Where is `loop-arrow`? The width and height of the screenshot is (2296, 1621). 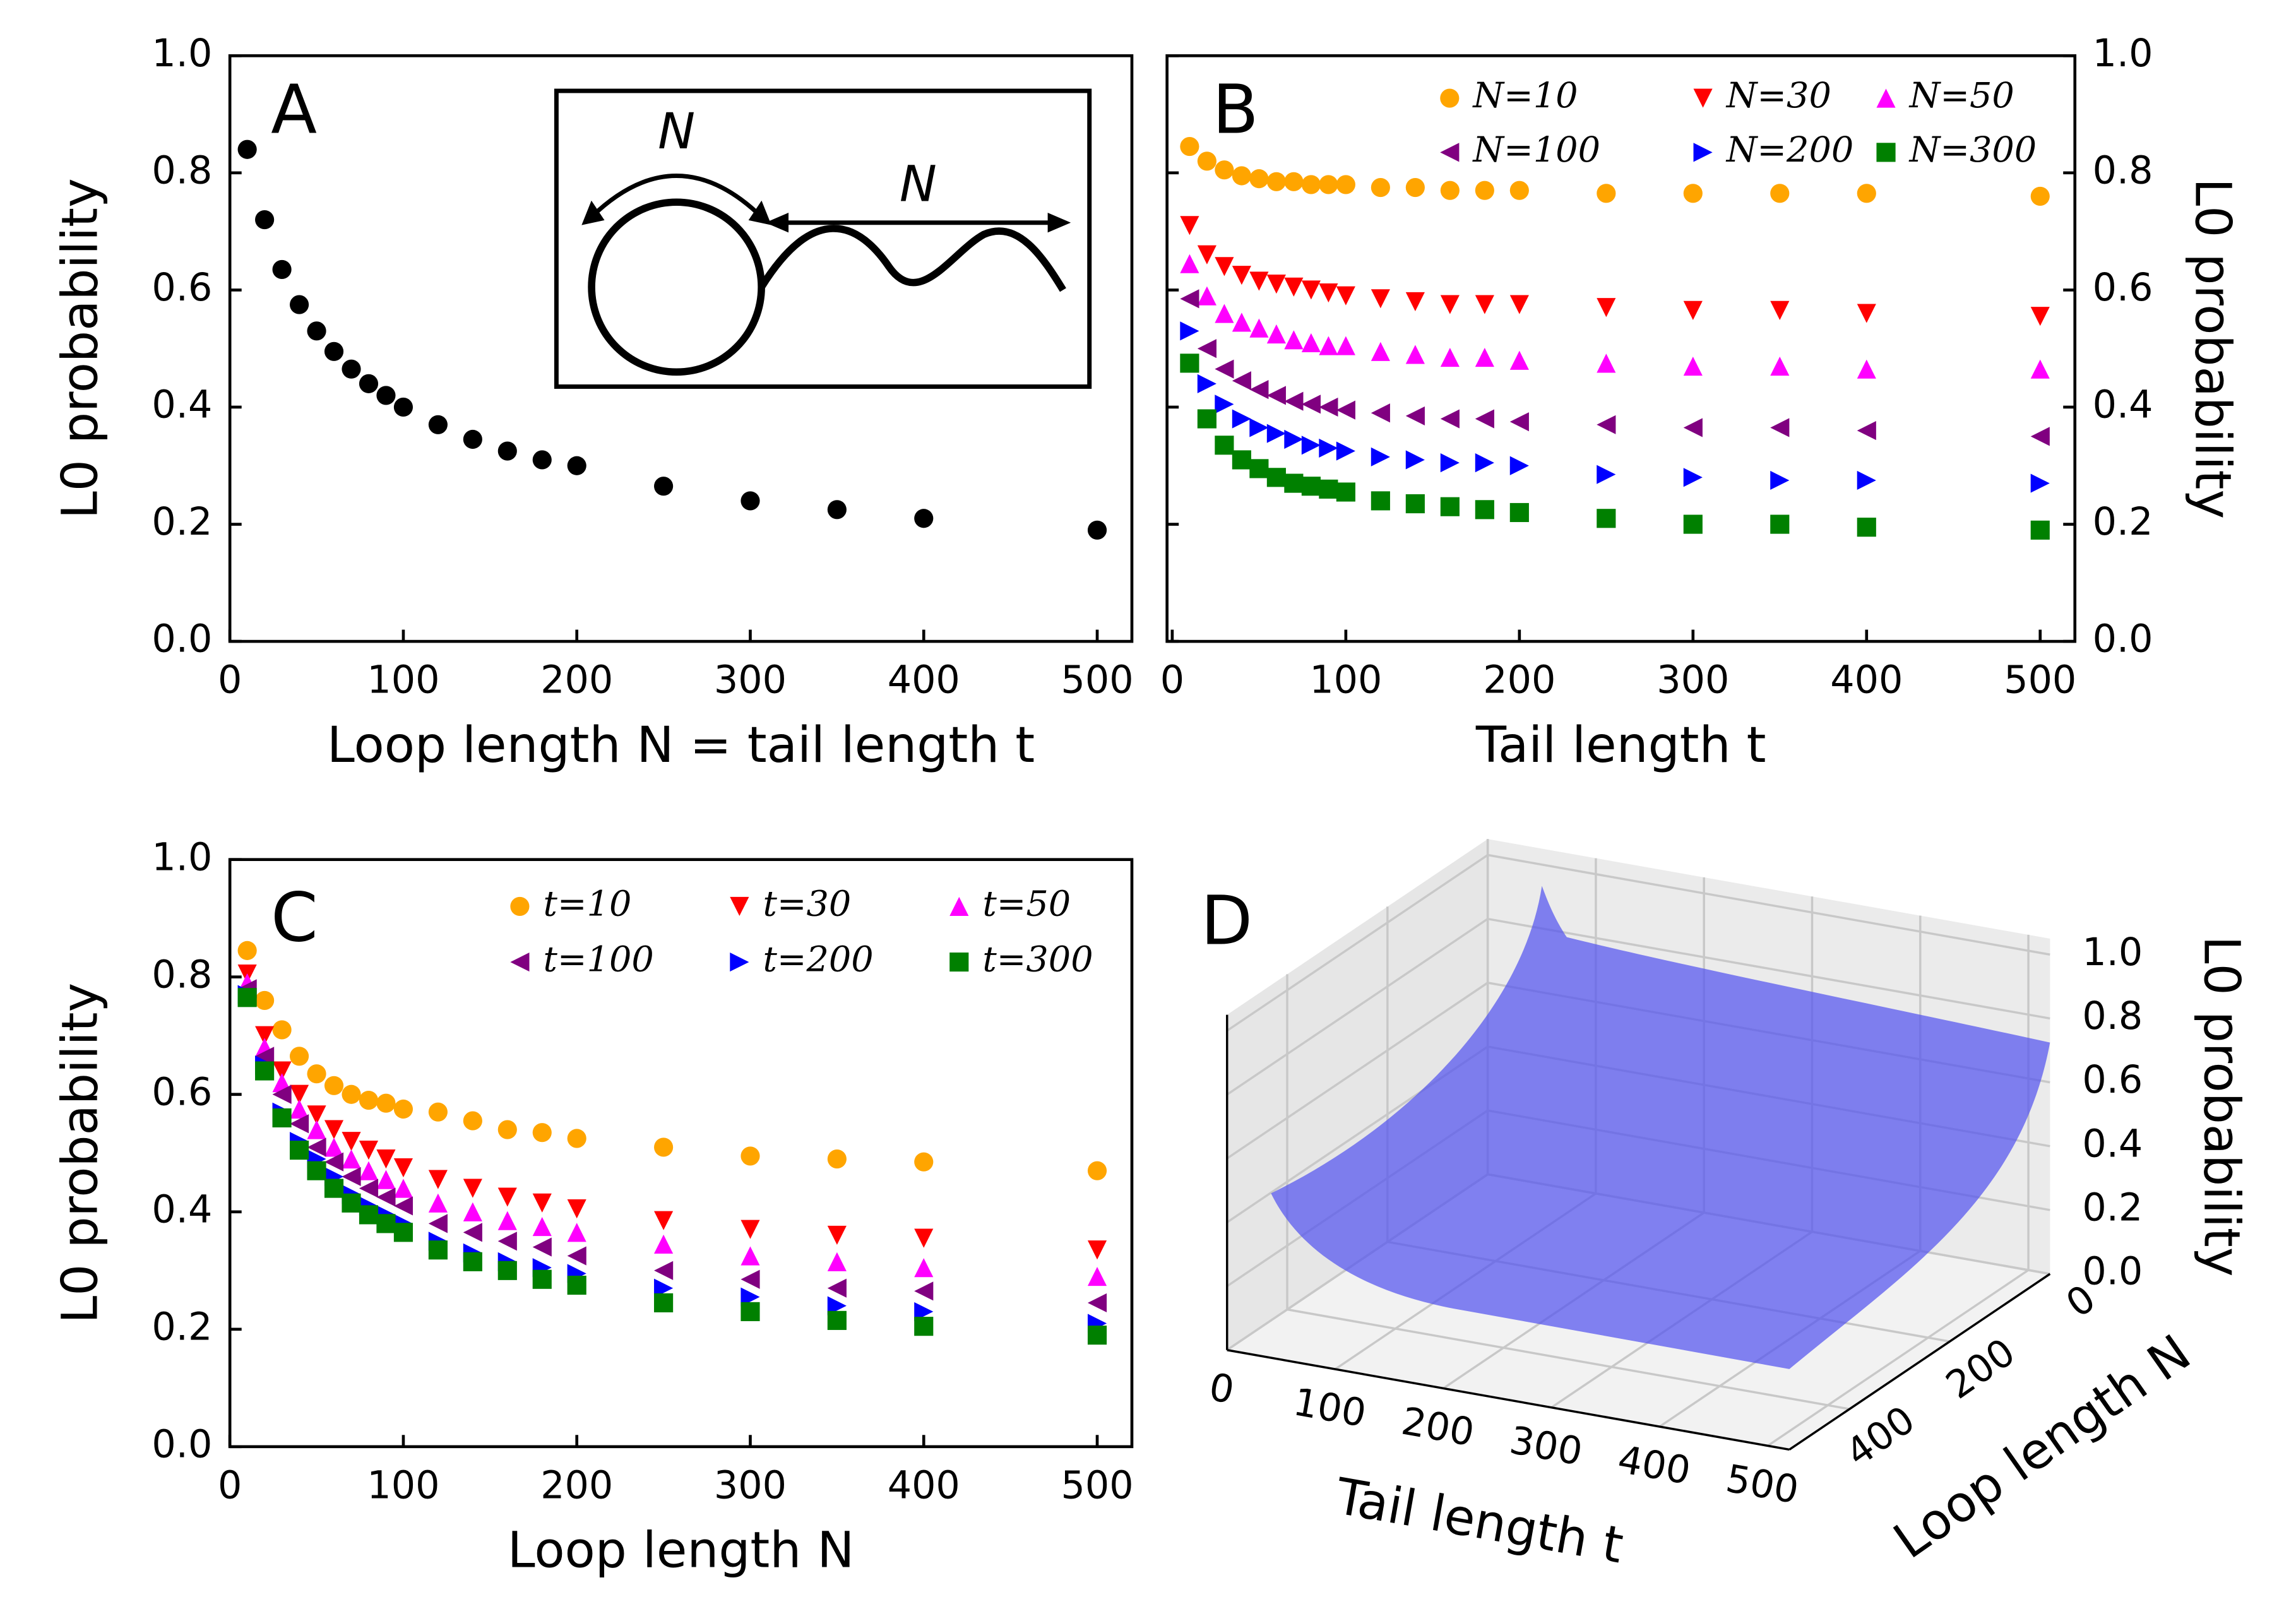 loop-arrow is located at coordinates (677, 196).